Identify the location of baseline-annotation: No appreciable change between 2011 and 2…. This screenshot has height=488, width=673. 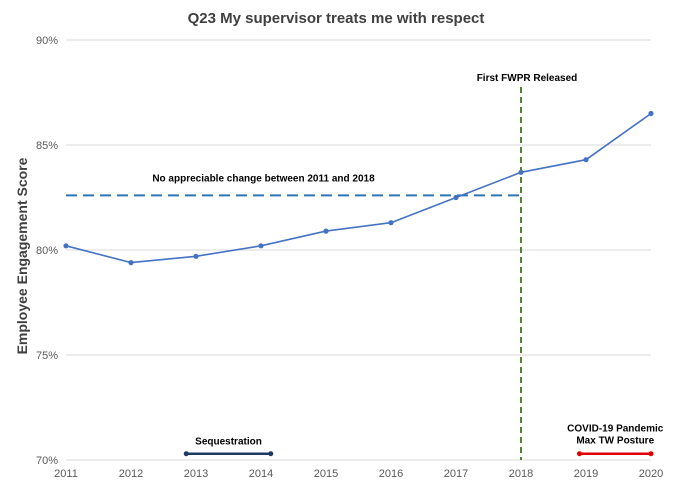
(263, 178).